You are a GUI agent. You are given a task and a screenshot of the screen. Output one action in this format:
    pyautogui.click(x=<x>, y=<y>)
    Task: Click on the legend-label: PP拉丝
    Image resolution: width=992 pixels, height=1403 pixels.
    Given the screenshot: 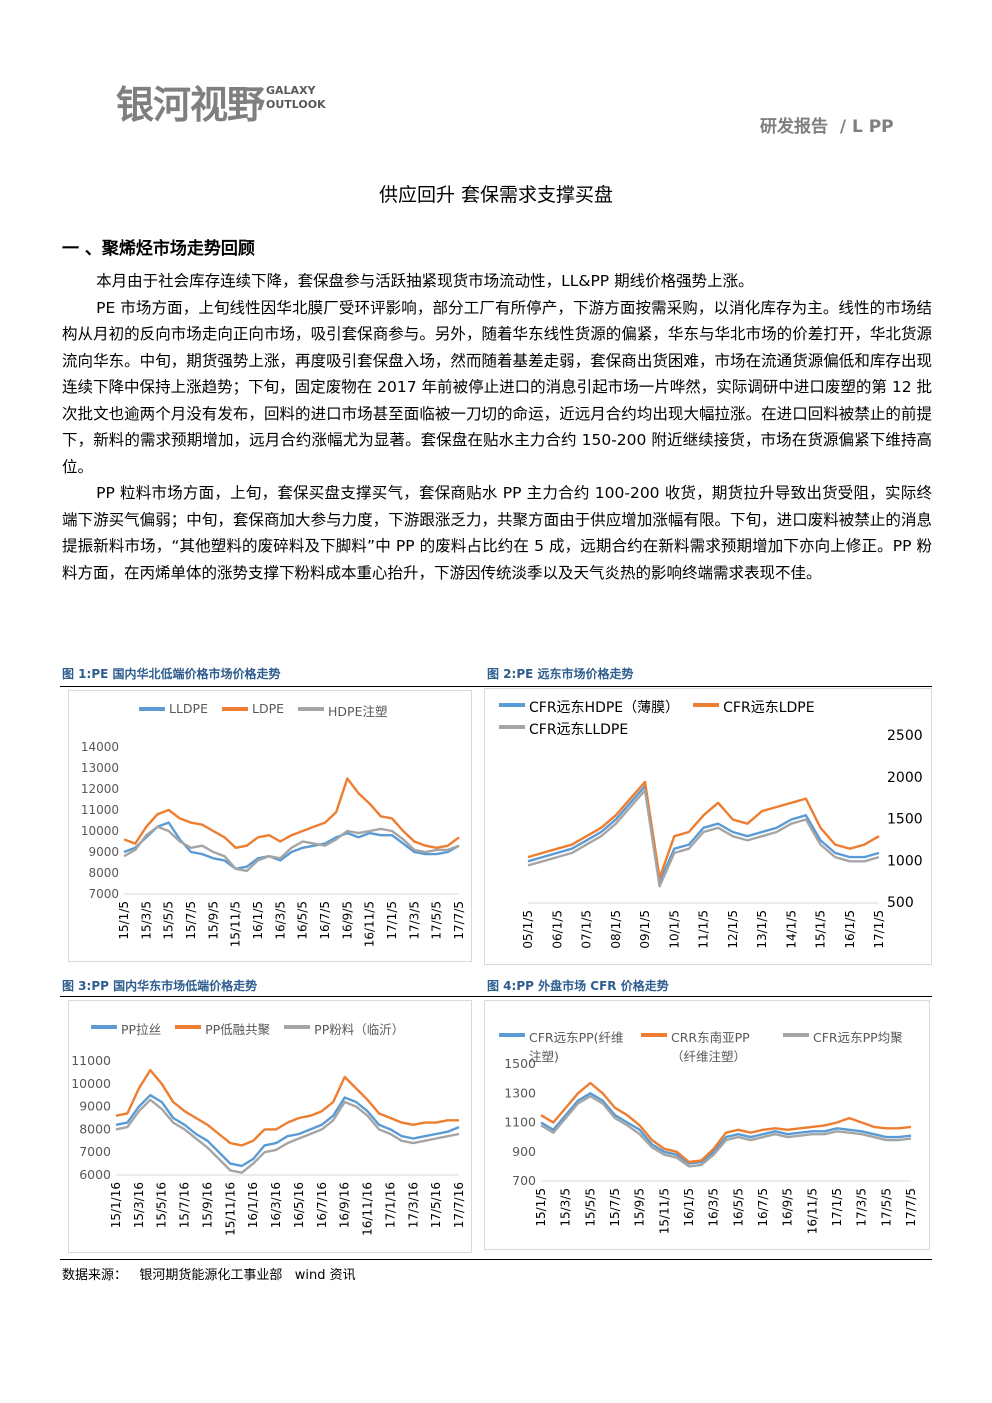 What is the action you would take?
    pyautogui.click(x=141, y=1029)
    